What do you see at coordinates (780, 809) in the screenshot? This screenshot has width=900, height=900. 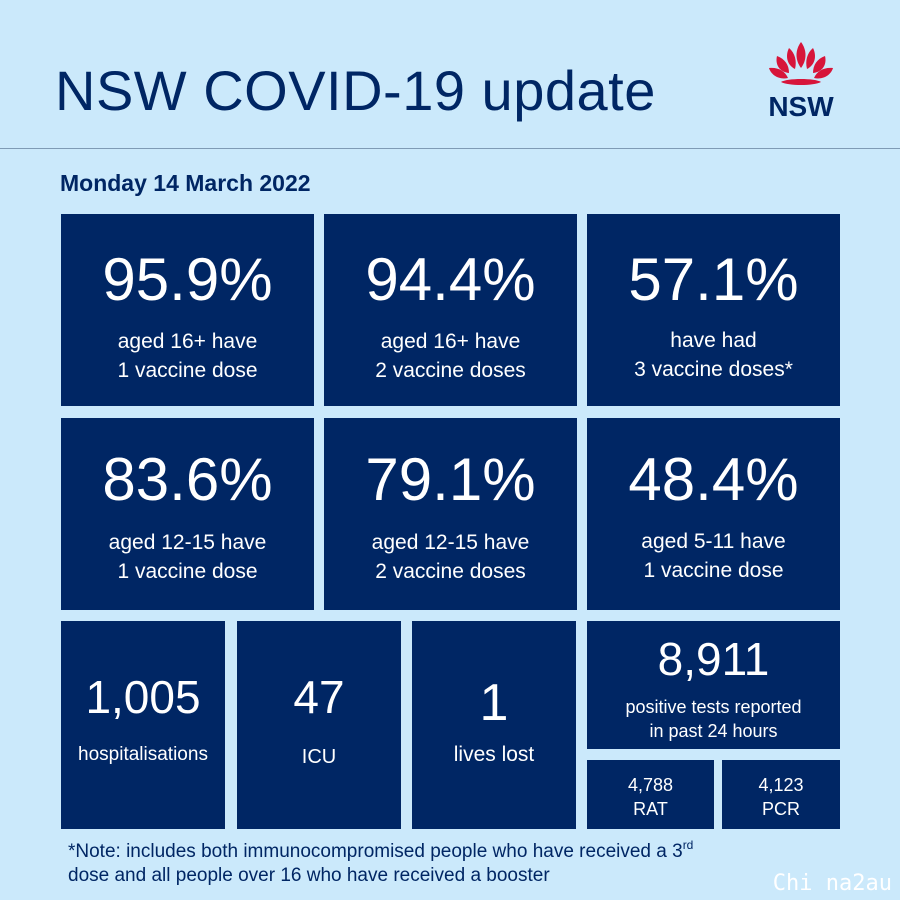 I see `pcr-label: PCR` at bounding box center [780, 809].